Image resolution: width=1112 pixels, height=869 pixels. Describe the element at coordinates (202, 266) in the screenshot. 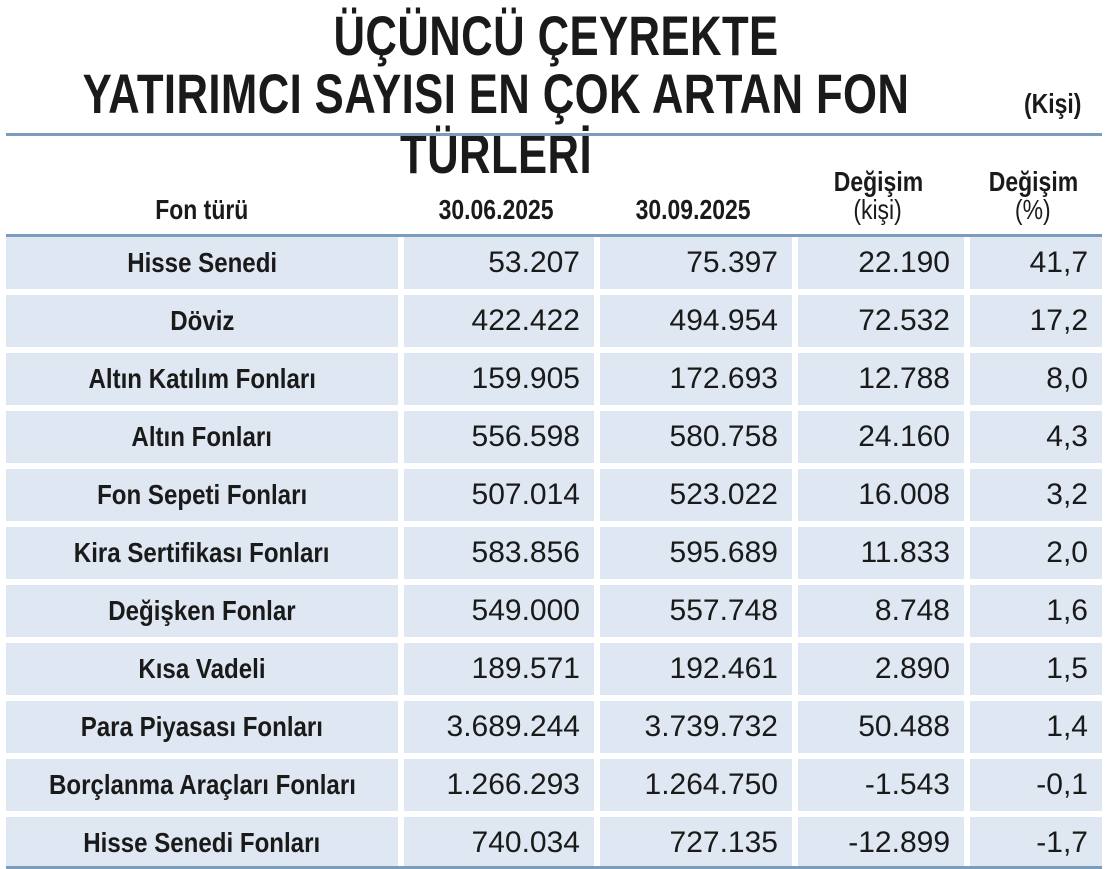

I see `cell-fund-type: Hisse Senedi` at that location.